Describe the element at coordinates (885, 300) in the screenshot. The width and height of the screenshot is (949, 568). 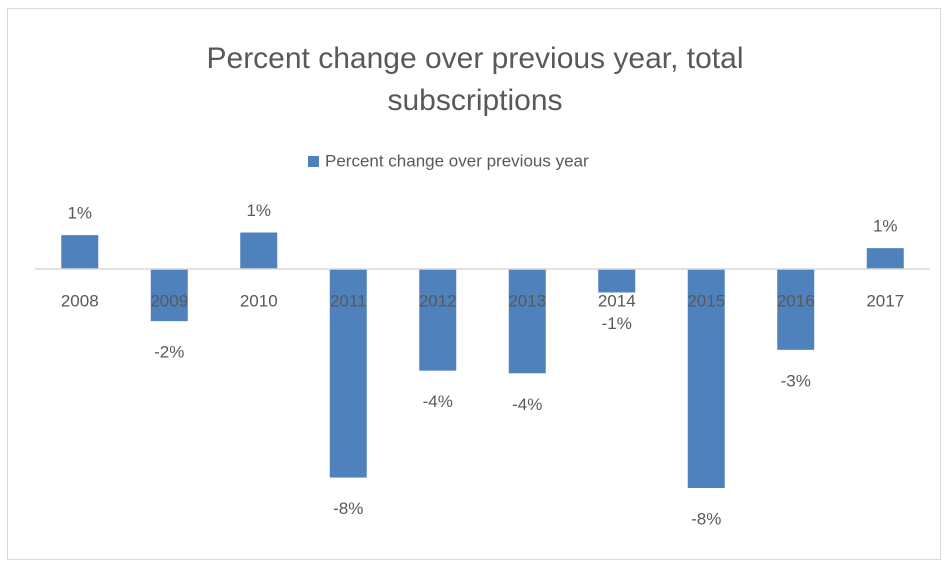
I see `x-tick-label: 2017` at that location.